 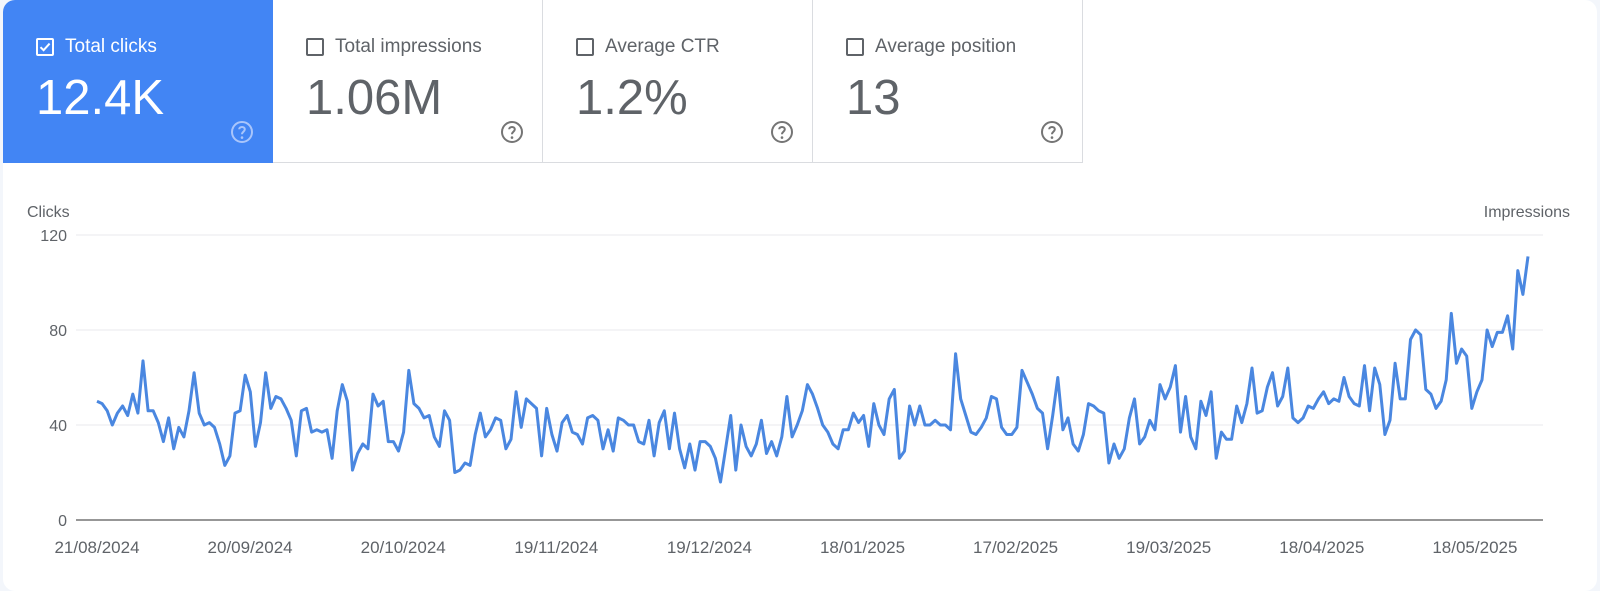 I want to click on x-tick-label: 20/09/2024, so click(x=250, y=547).